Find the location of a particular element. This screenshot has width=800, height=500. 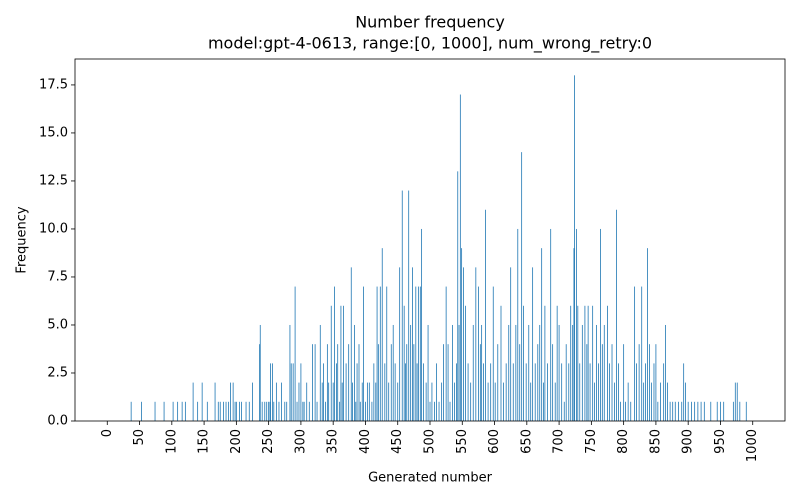

x-tick-label: 900 is located at coordinates (688, 441).